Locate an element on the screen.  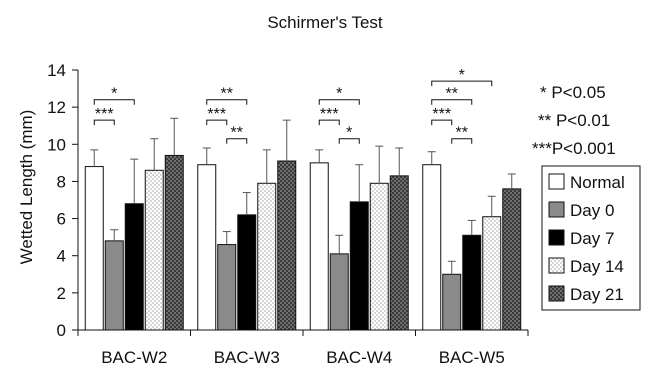
legend-swatch-day14 is located at coordinates (556, 265).